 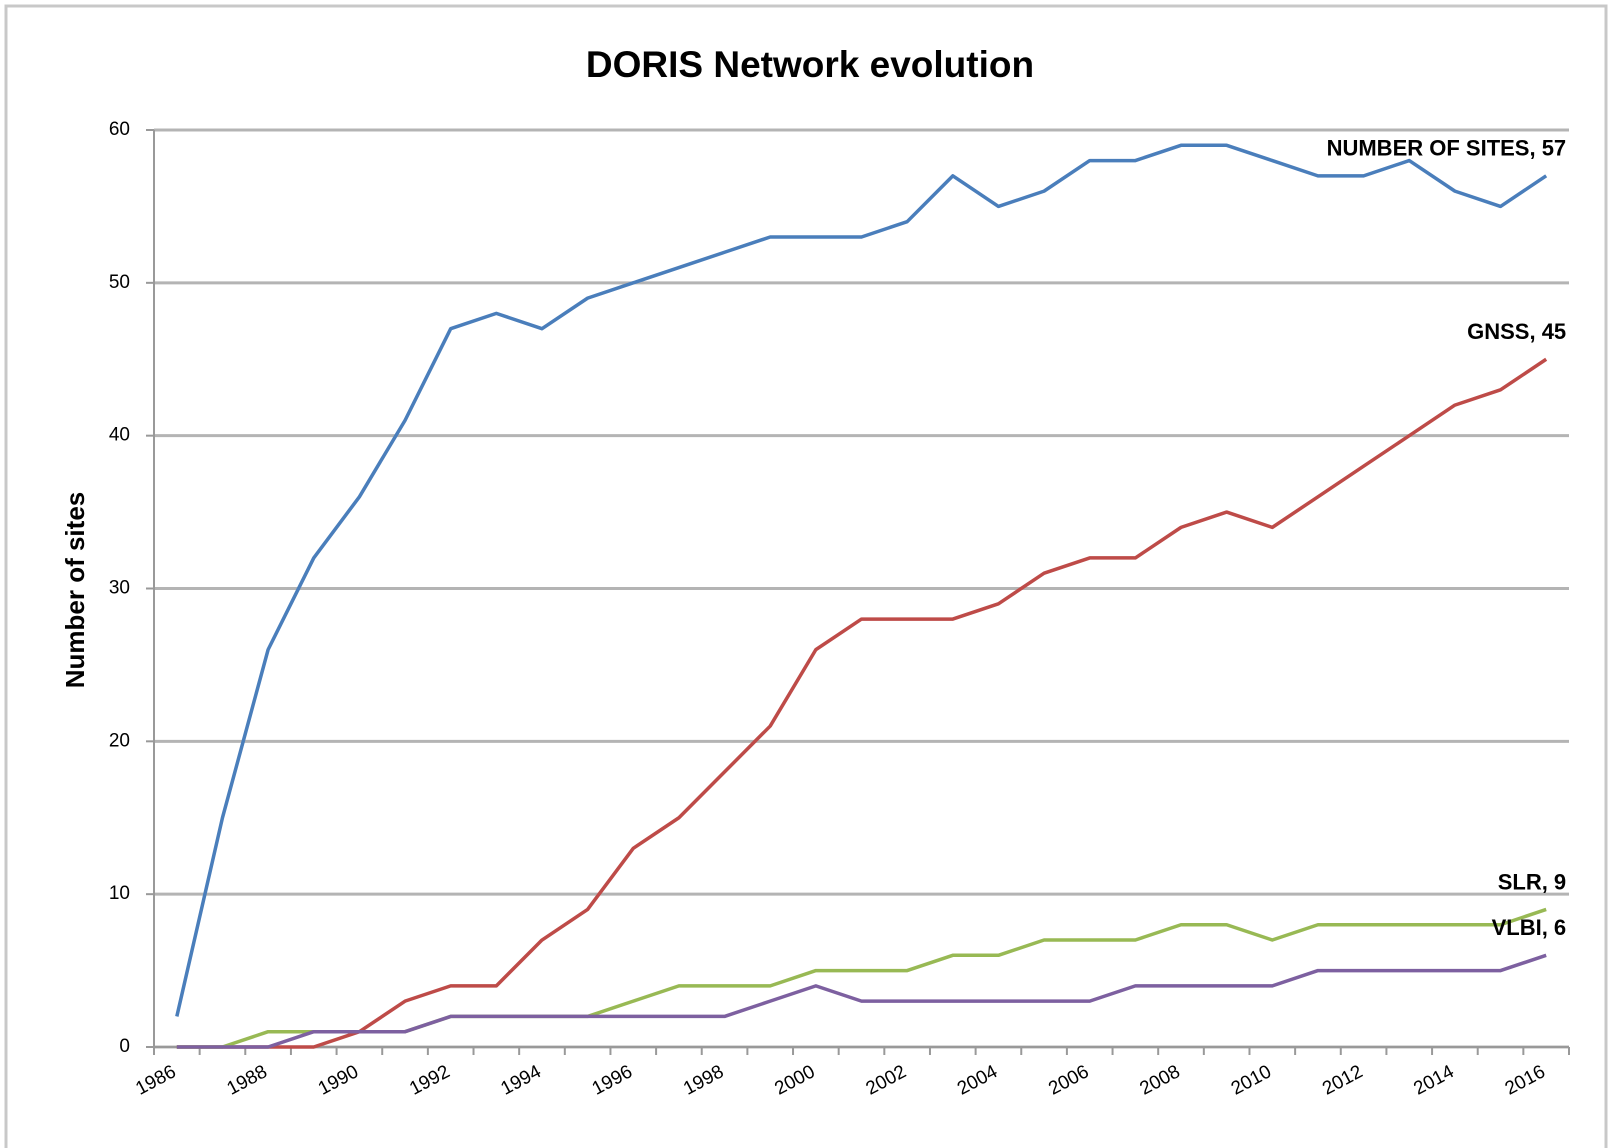 I want to click on x-tick-label: 1988, so click(x=247, y=1080).